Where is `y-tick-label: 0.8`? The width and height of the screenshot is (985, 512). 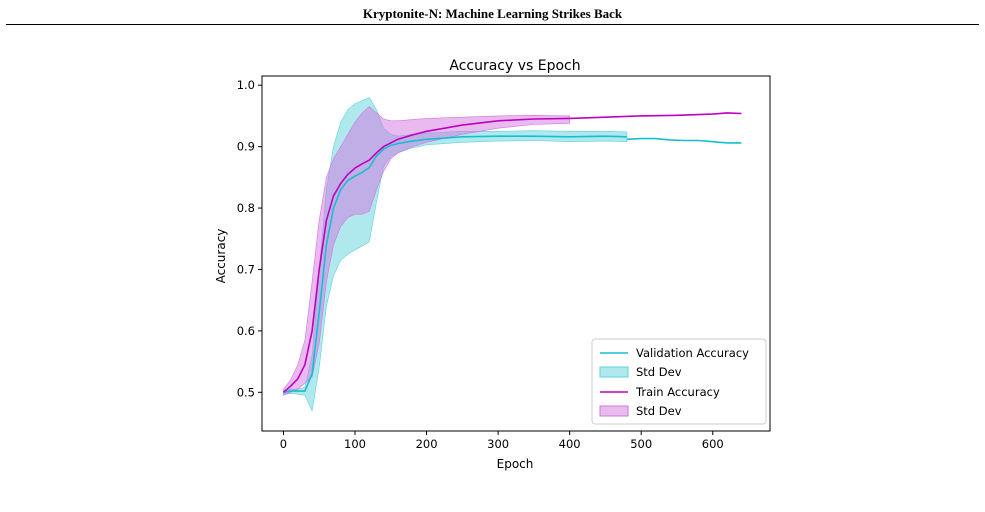 y-tick-label: 0.8 is located at coordinates (246, 208).